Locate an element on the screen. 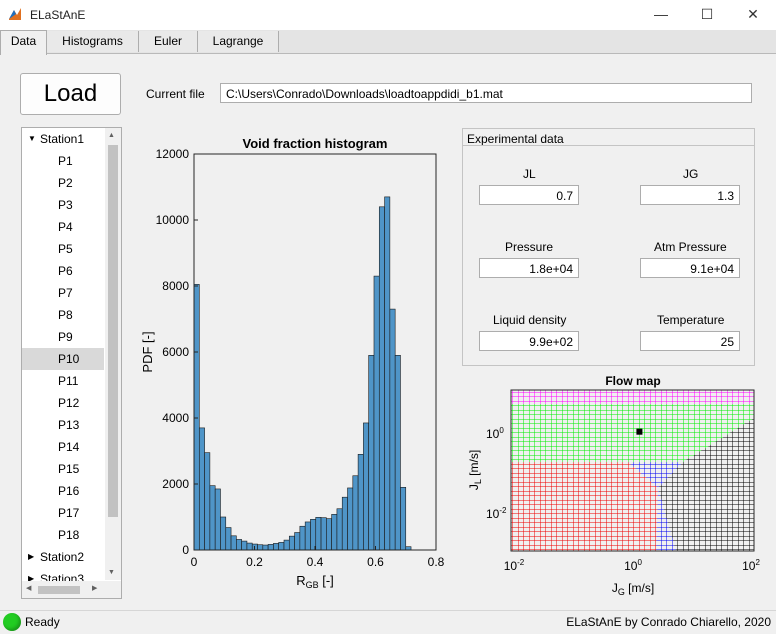  tree-item-p4: P4 is located at coordinates (63, 227).